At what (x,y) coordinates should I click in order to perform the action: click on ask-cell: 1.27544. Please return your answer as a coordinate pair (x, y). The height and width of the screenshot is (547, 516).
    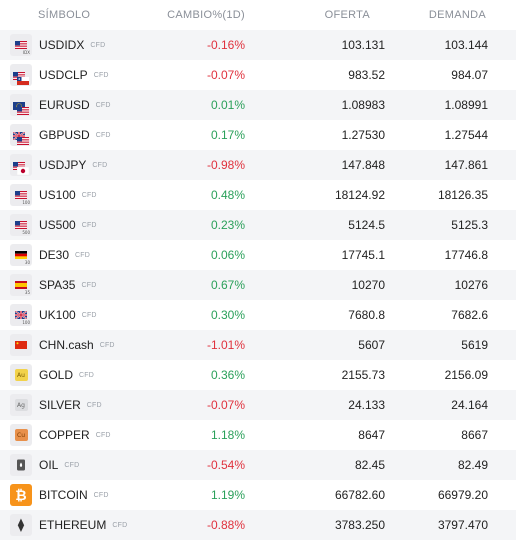
    Looking at the image, I should click on (466, 135).